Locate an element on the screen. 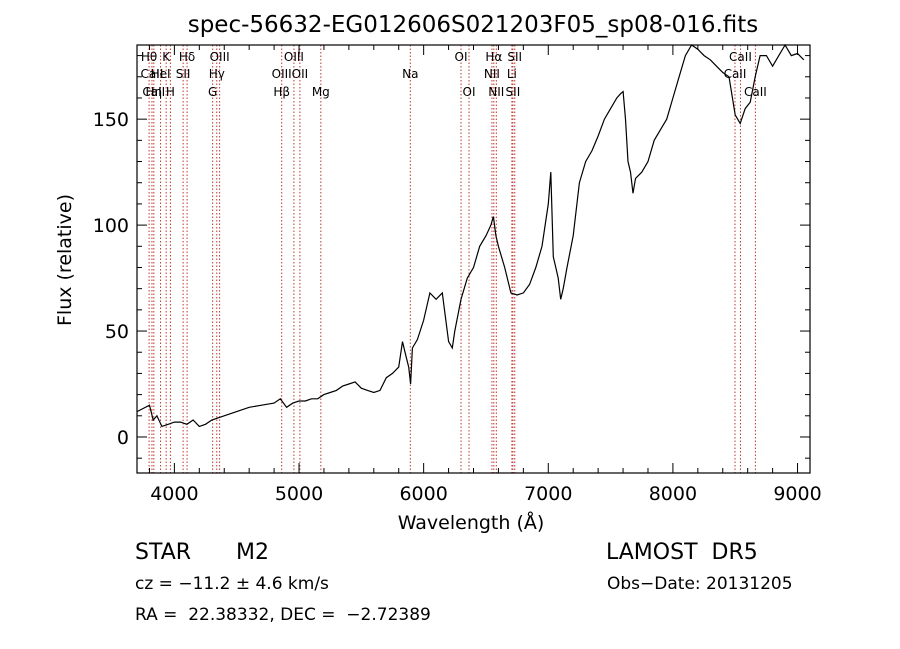 This screenshot has height=649, width=900. y-tick-label: 150 is located at coordinates (111, 120).